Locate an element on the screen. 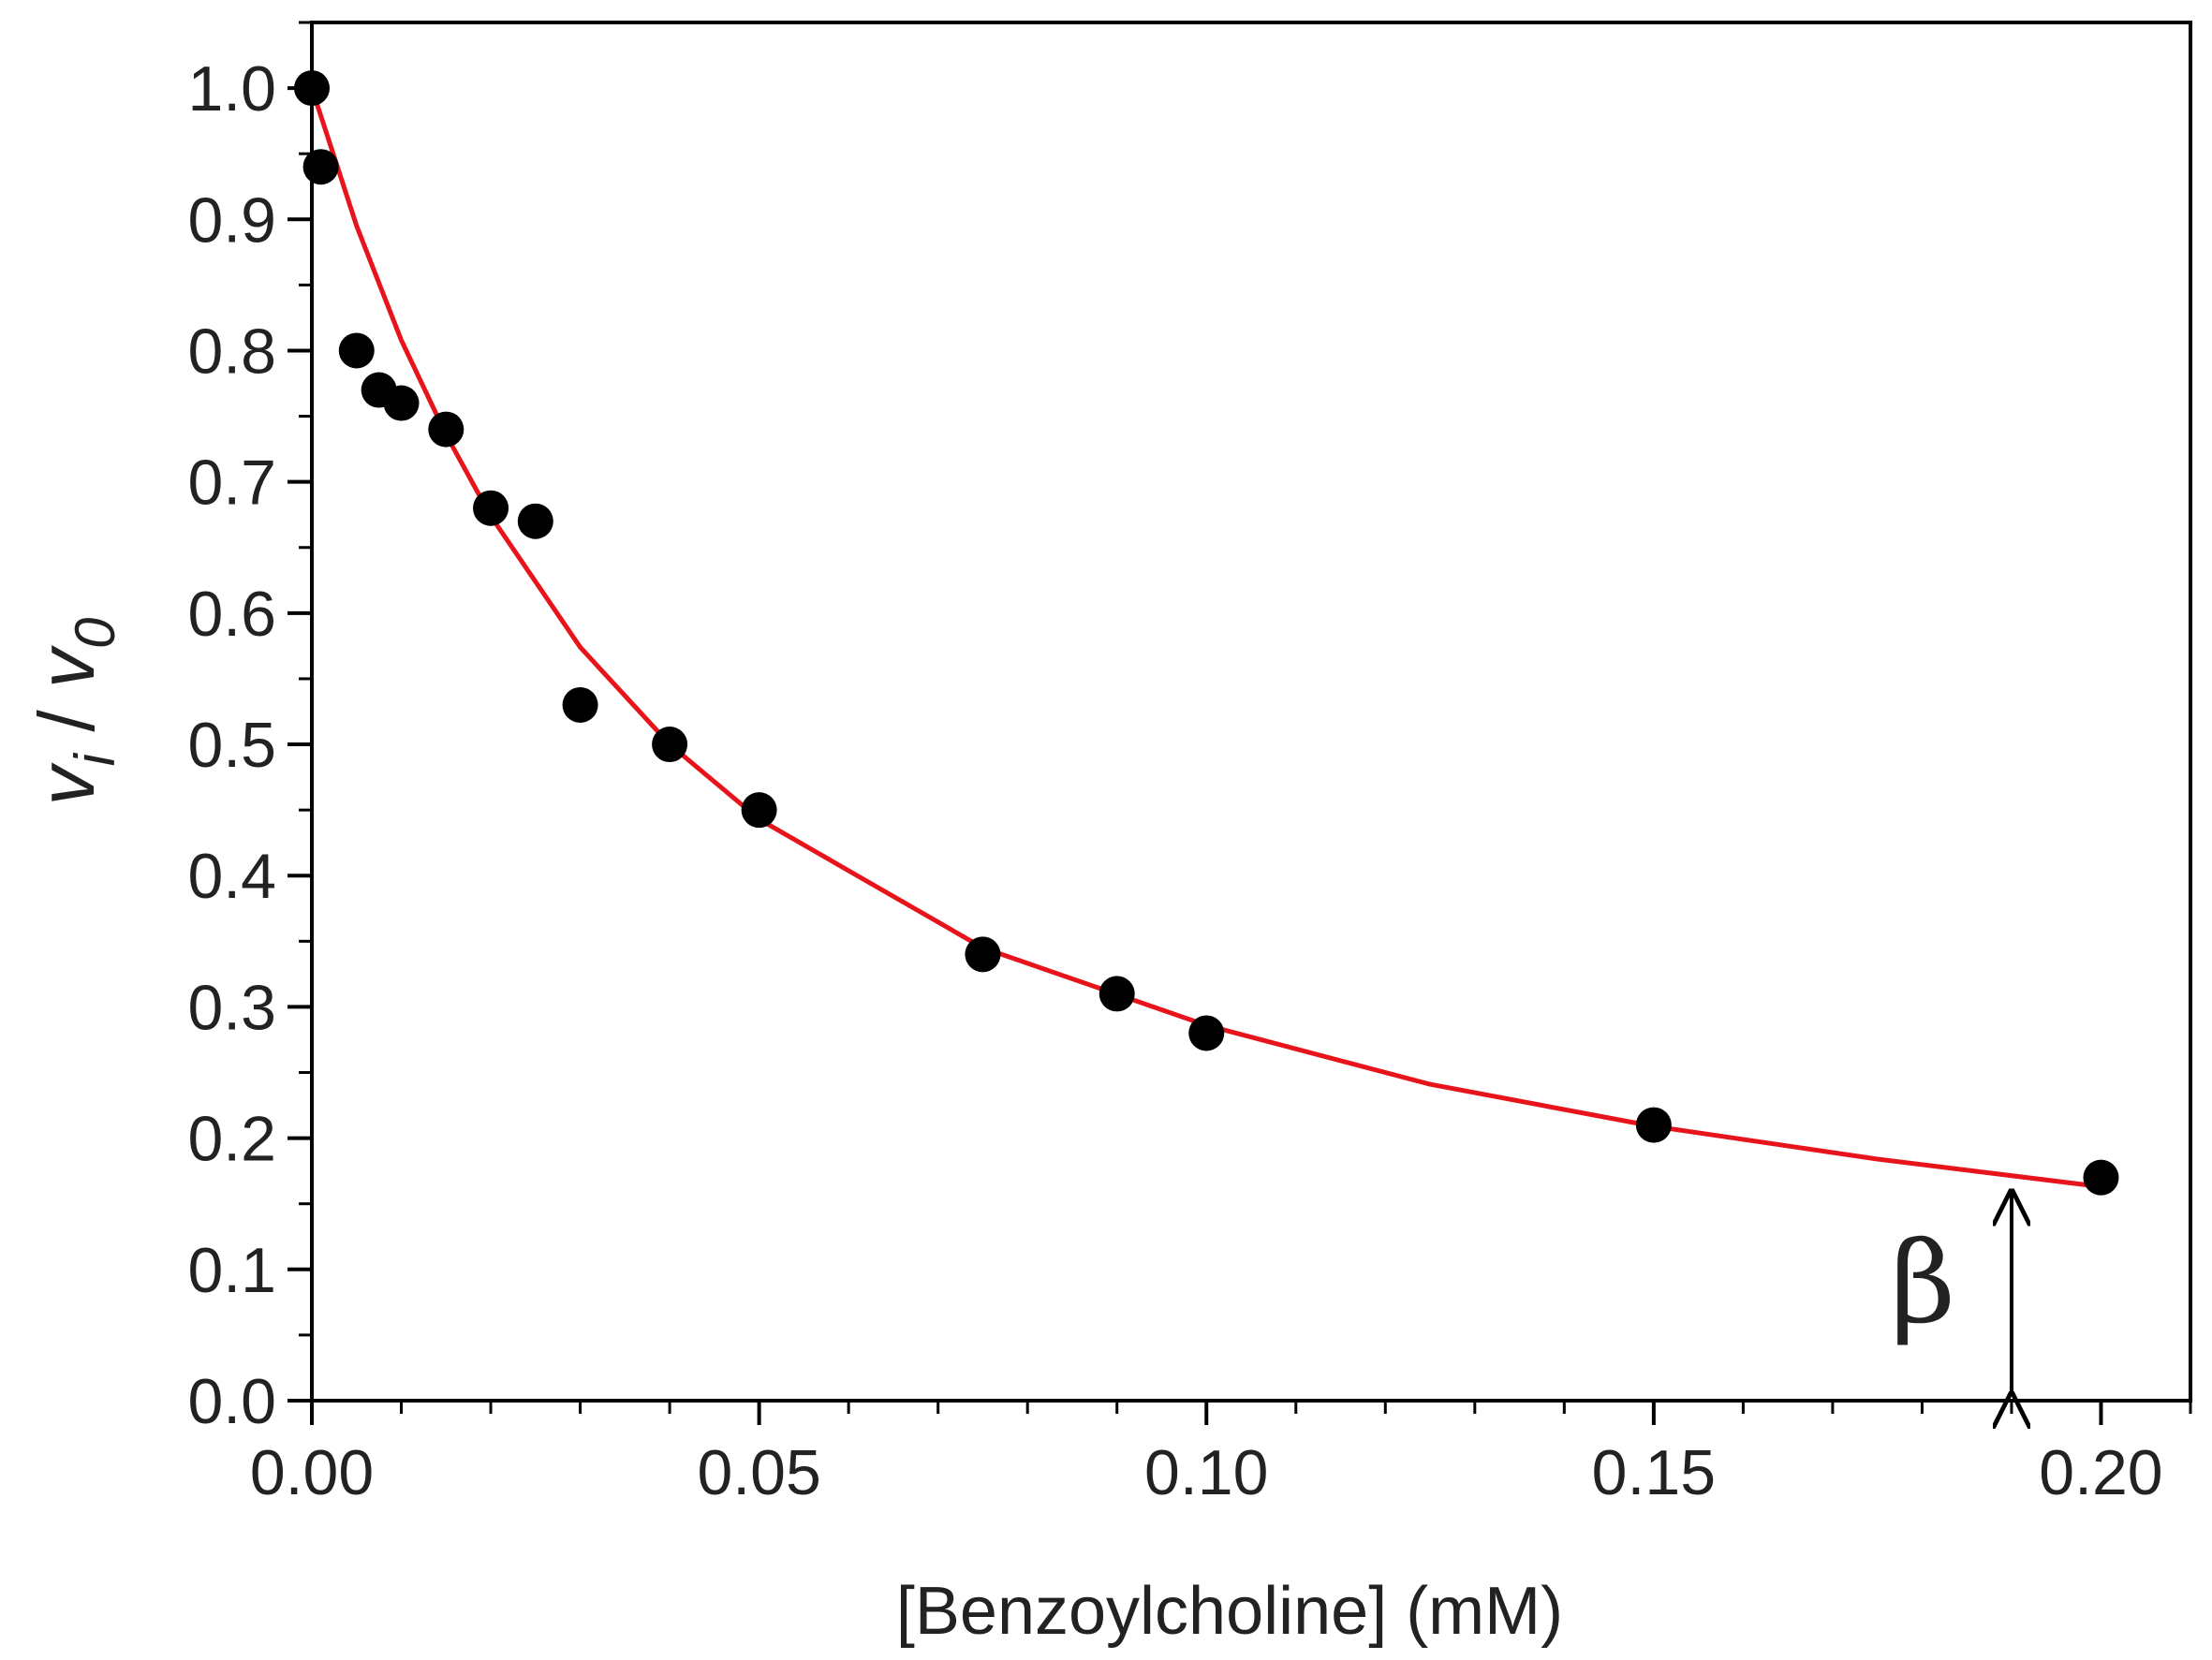 The width and height of the screenshot is (2212, 1660). y-tick-label: 0.3 is located at coordinates (232, 1007).